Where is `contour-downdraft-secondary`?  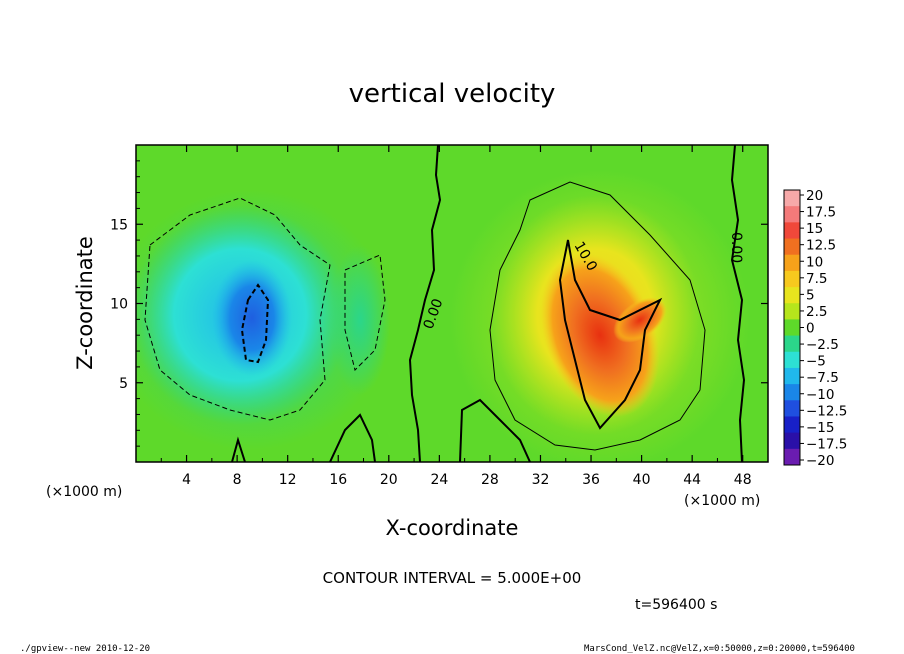 contour-downdraft-secondary is located at coordinates (365, 312).